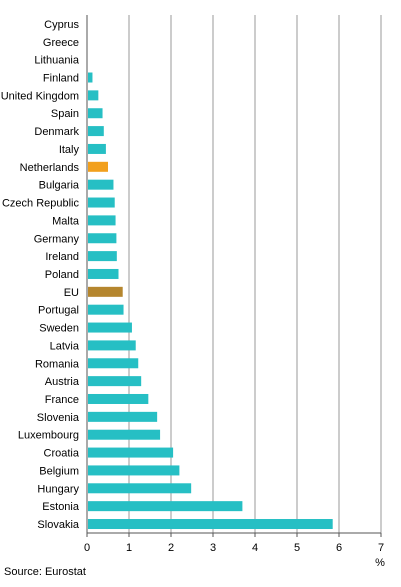  What do you see at coordinates (339, 548) in the screenshot?
I see `x-tick-label-6: 6` at bounding box center [339, 548].